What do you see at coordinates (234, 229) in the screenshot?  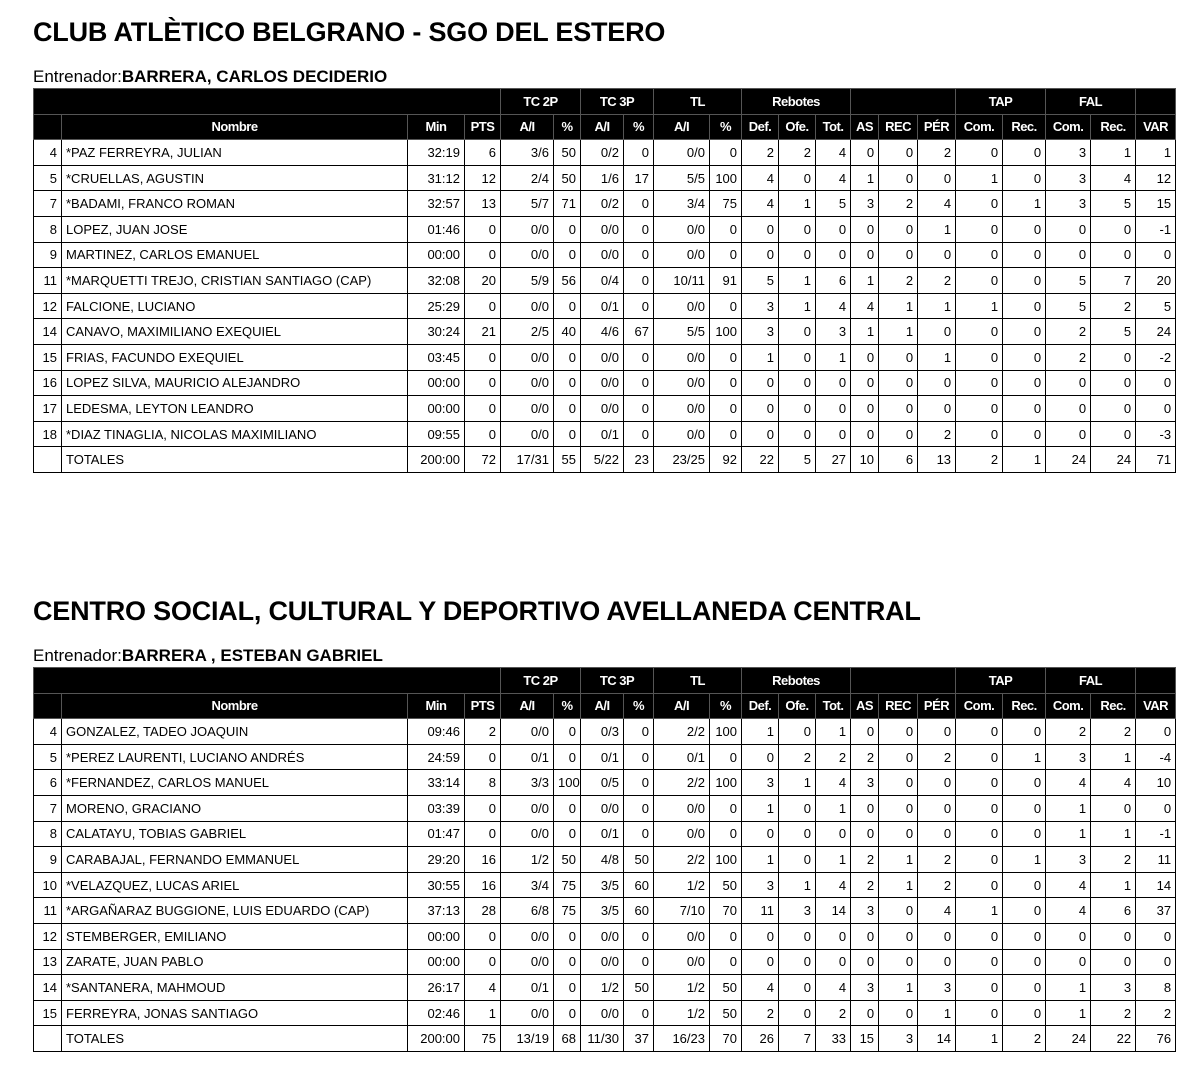 I see `player-name: LOPEZ, JUAN JOSE` at bounding box center [234, 229].